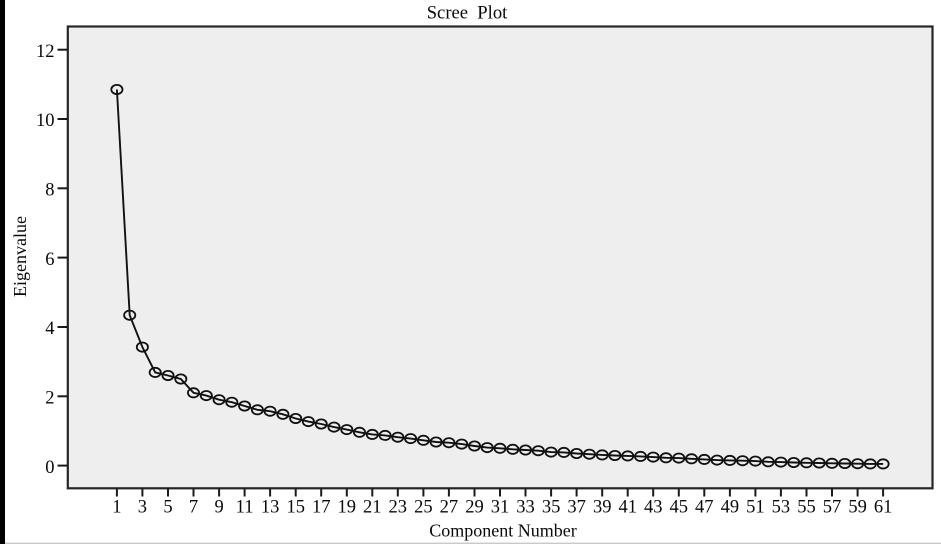  What do you see at coordinates (602, 508) in the screenshot?
I see `svg-text: 39` at bounding box center [602, 508].